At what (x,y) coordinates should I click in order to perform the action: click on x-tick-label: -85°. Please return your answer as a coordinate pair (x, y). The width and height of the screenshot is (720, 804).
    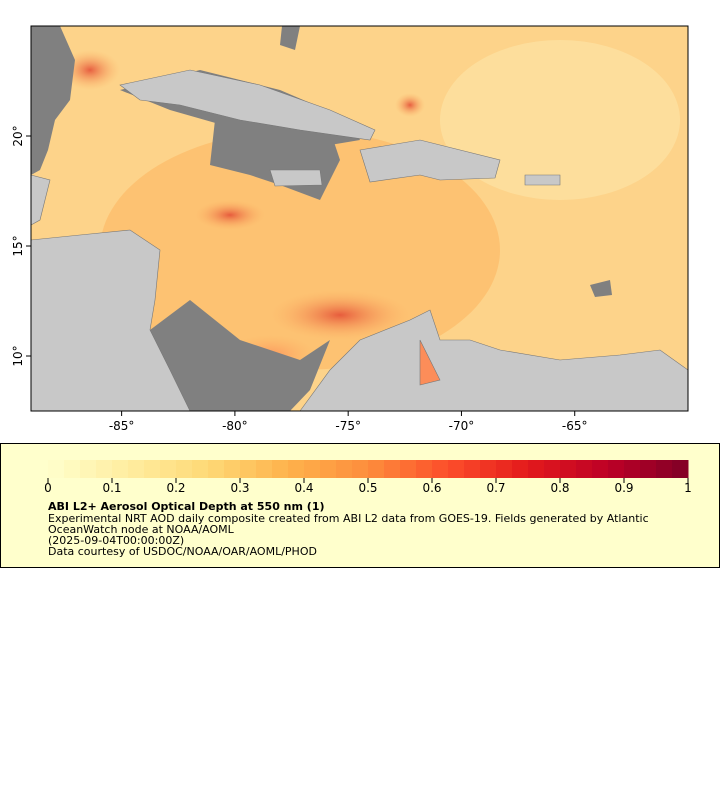
    Looking at the image, I should click on (122, 426).